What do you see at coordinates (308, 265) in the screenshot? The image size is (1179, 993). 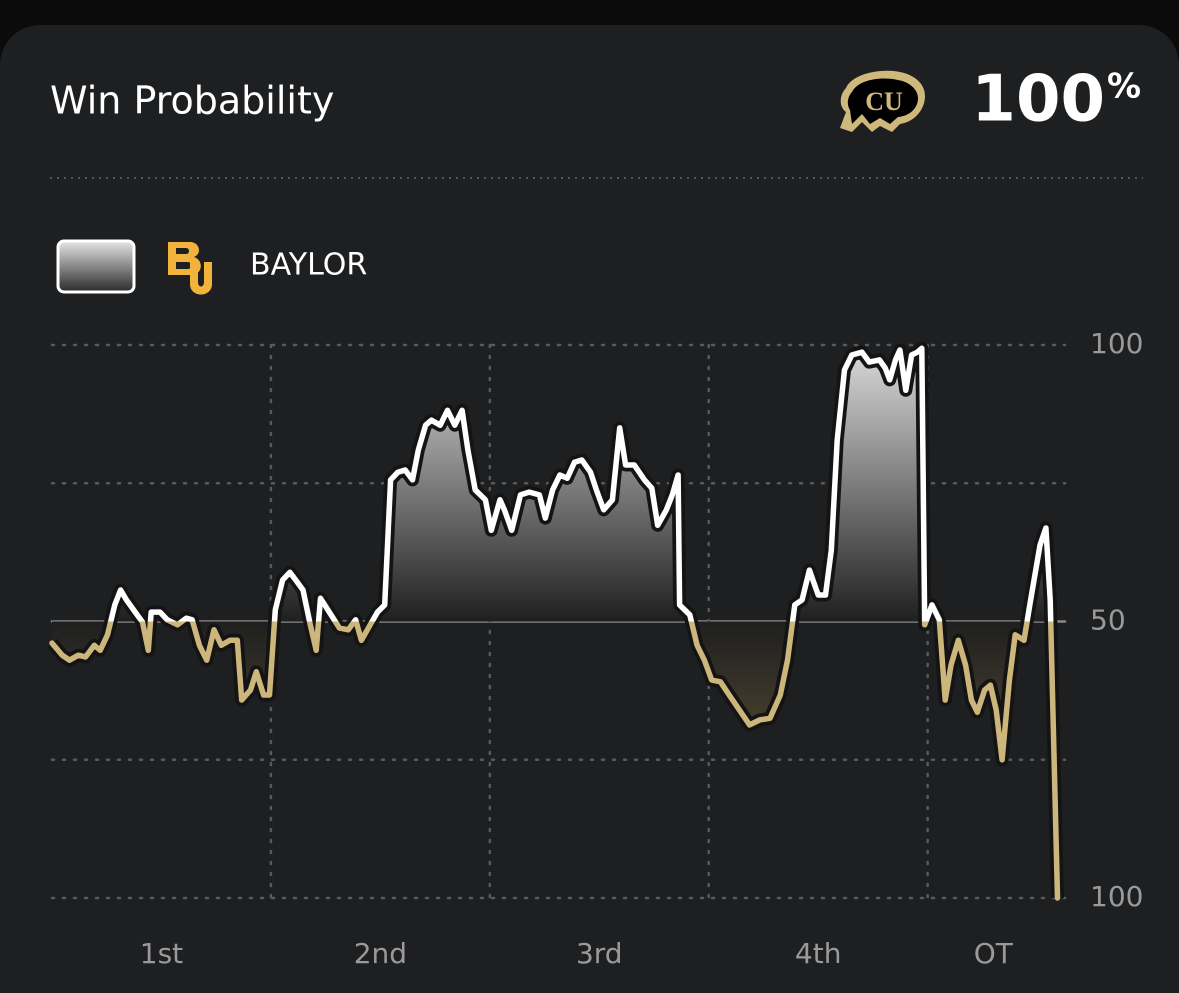 I see `legend-label: BAYLOR` at bounding box center [308, 265].